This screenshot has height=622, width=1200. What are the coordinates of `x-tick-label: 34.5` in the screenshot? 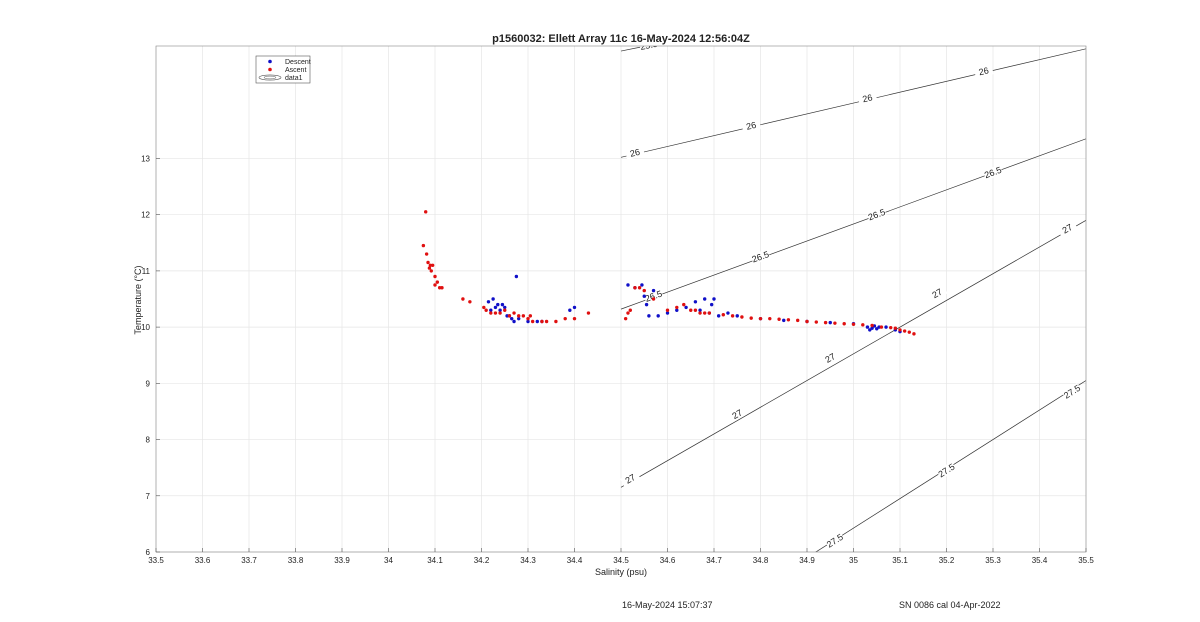 It's located at (621, 560).